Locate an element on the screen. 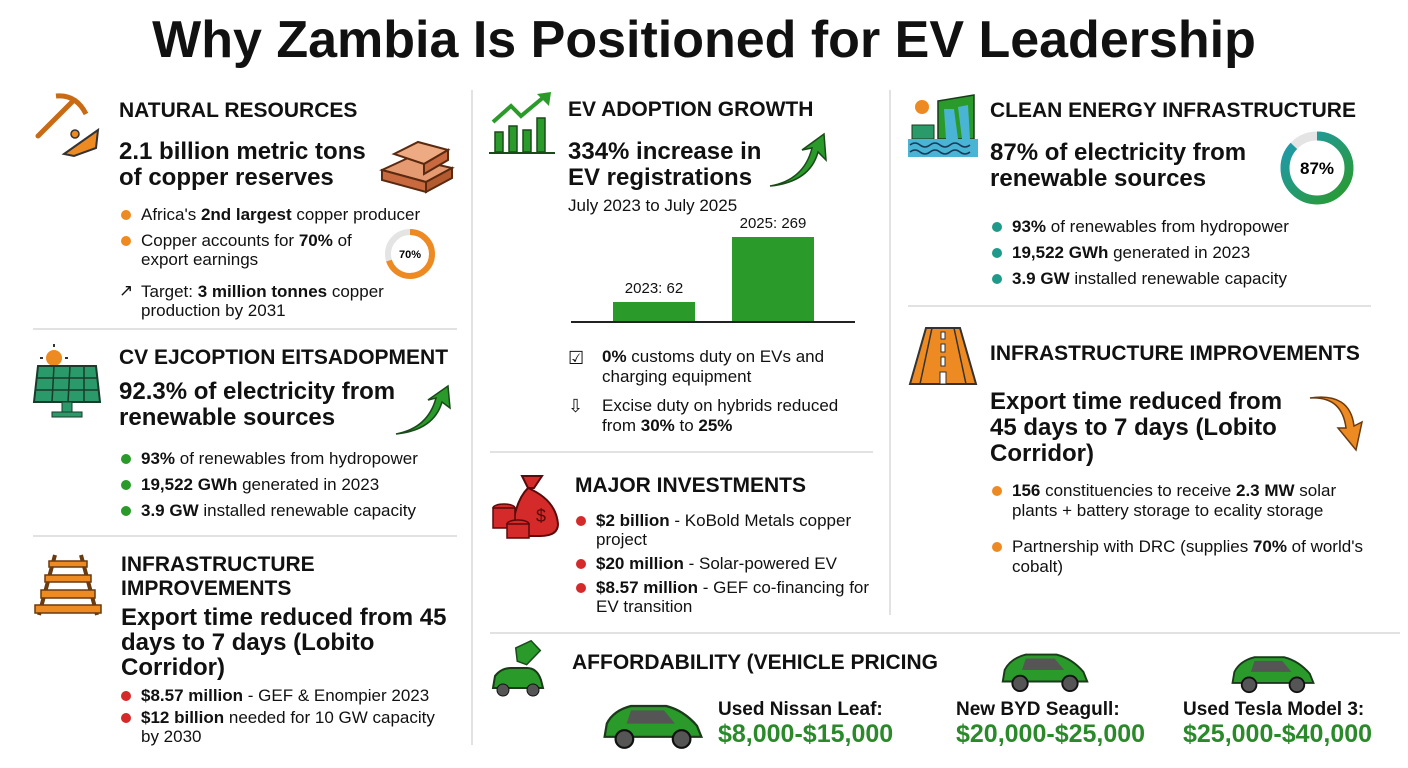 The height and width of the screenshot is (768, 1408). down-arrow-icon: ⇩ is located at coordinates (576, 406).